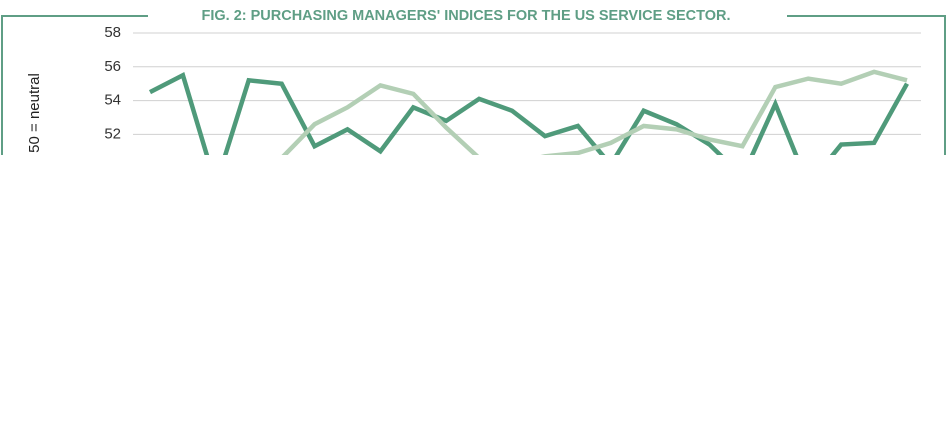  Describe the element at coordinates (112, 66) in the screenshot. I see `y-tick-label: 56` at that location.